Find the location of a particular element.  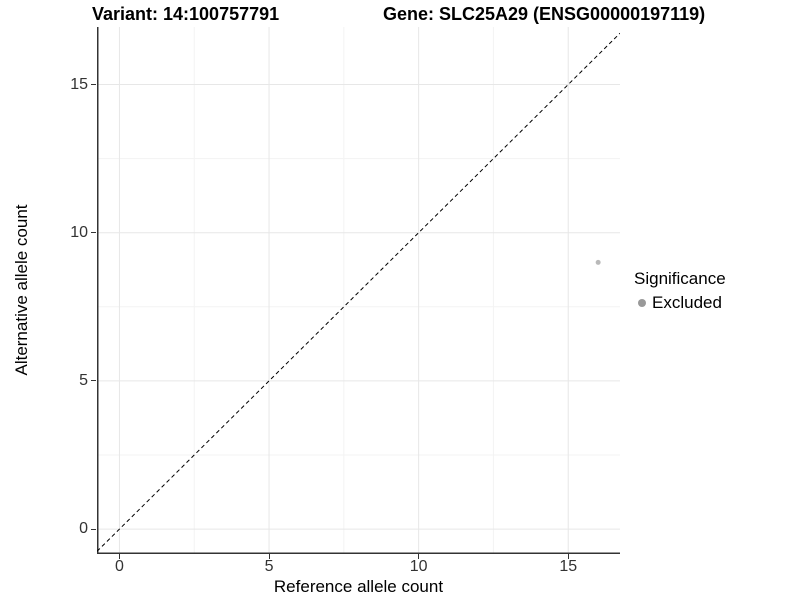

x-tick-label: 10 is located at coordinates (418, 566).